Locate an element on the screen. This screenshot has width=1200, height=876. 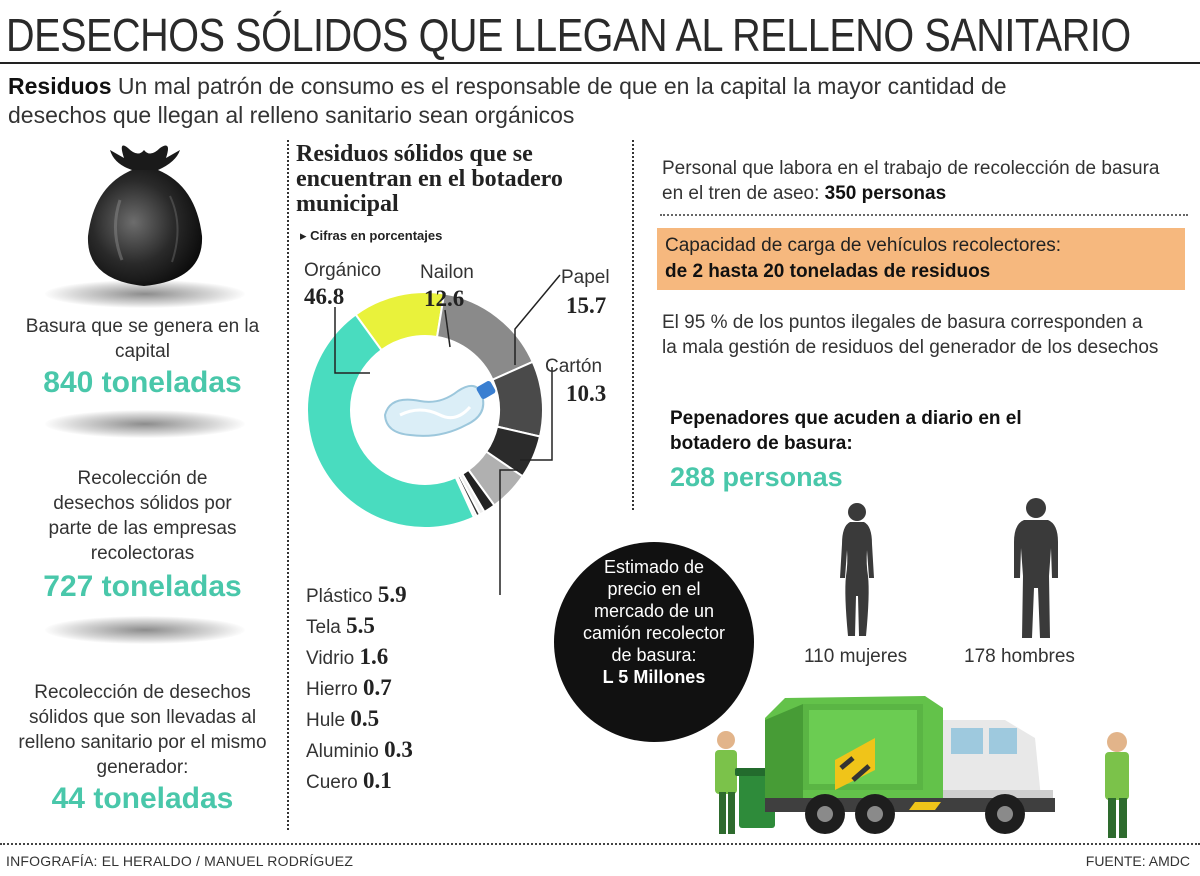
footer-source: FUENTE: AMDC is located at coordinates (1137, 861).